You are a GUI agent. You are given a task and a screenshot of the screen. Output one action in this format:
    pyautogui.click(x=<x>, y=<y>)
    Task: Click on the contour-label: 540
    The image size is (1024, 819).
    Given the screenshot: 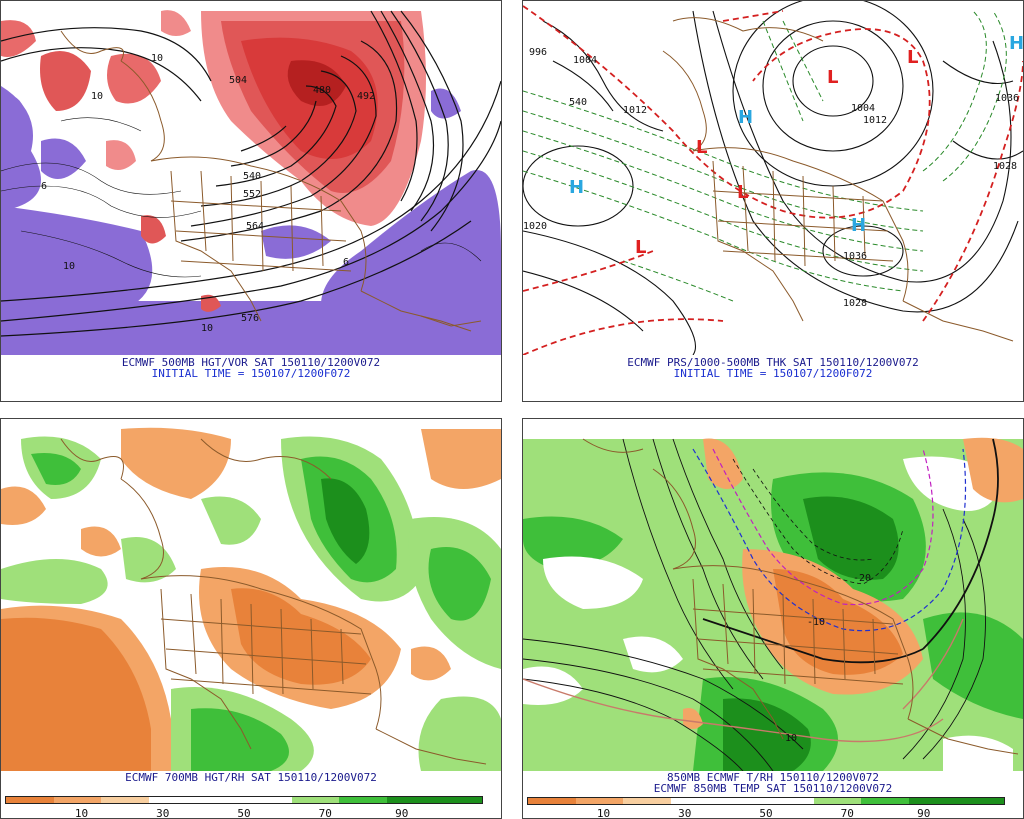 What is the action you would take?
    pyautogui.click(x=252, y=176)
    